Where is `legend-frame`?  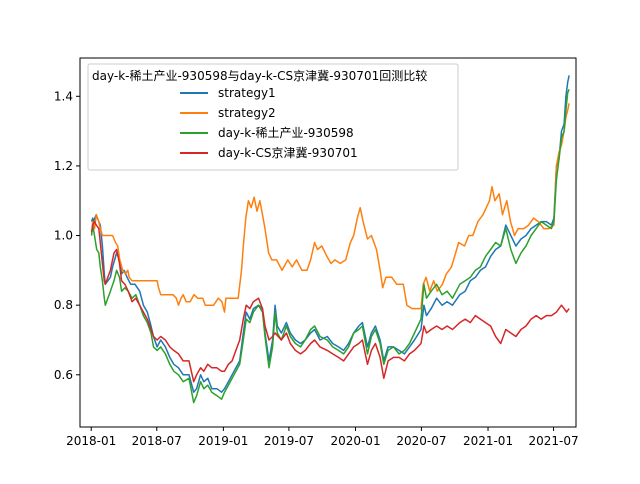
legend-frame is located at coordinates (273, 117).